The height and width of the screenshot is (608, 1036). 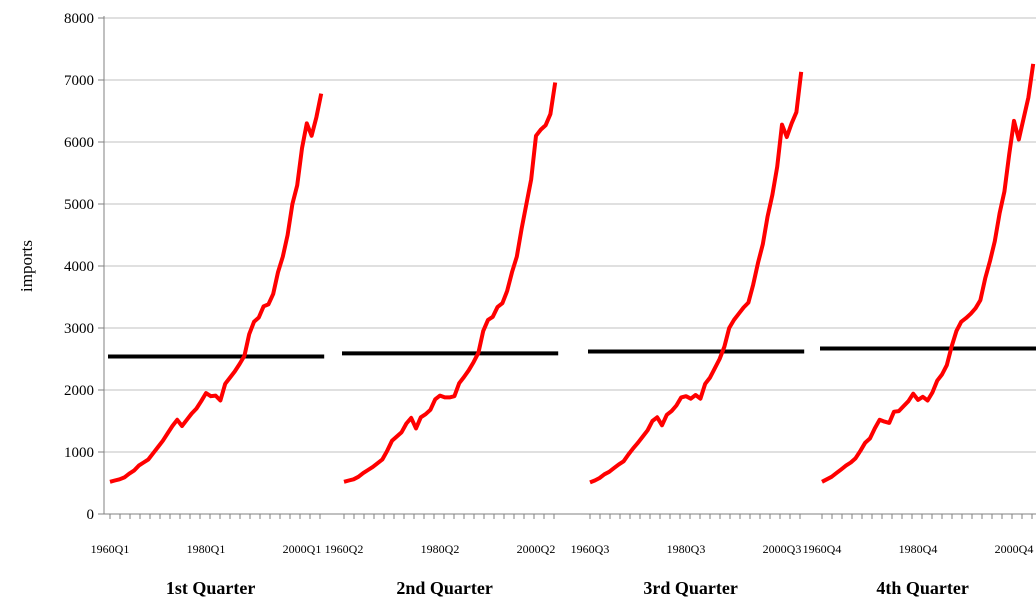 What do you see at coordinates (536, 549) in the screenshot?
I see `x-tick-label: 2000Q2` at bounding box center [536, 549].